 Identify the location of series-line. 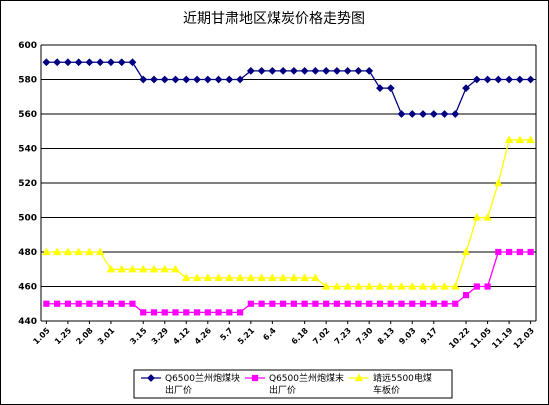
(288, 88).